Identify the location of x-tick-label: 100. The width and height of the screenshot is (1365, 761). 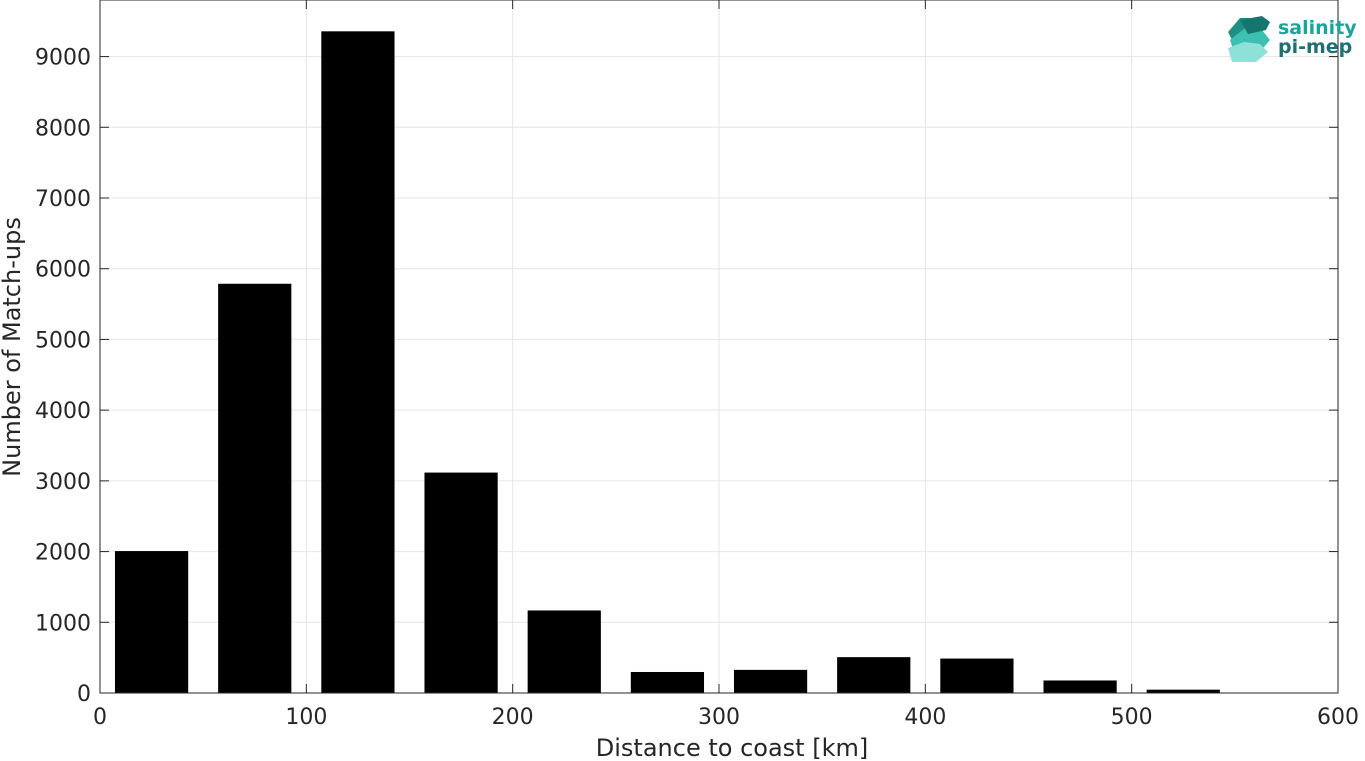
(306, 717).